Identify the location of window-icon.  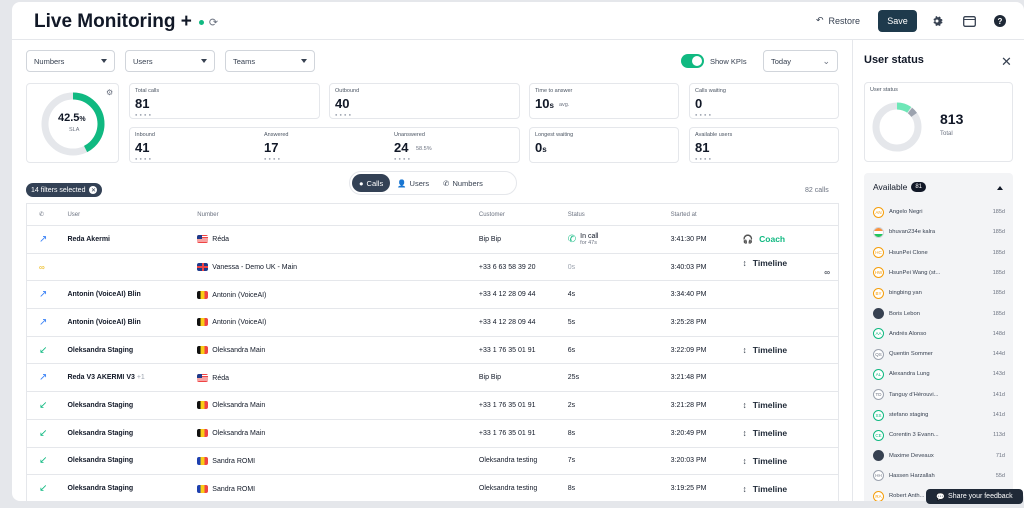
(969, 21).